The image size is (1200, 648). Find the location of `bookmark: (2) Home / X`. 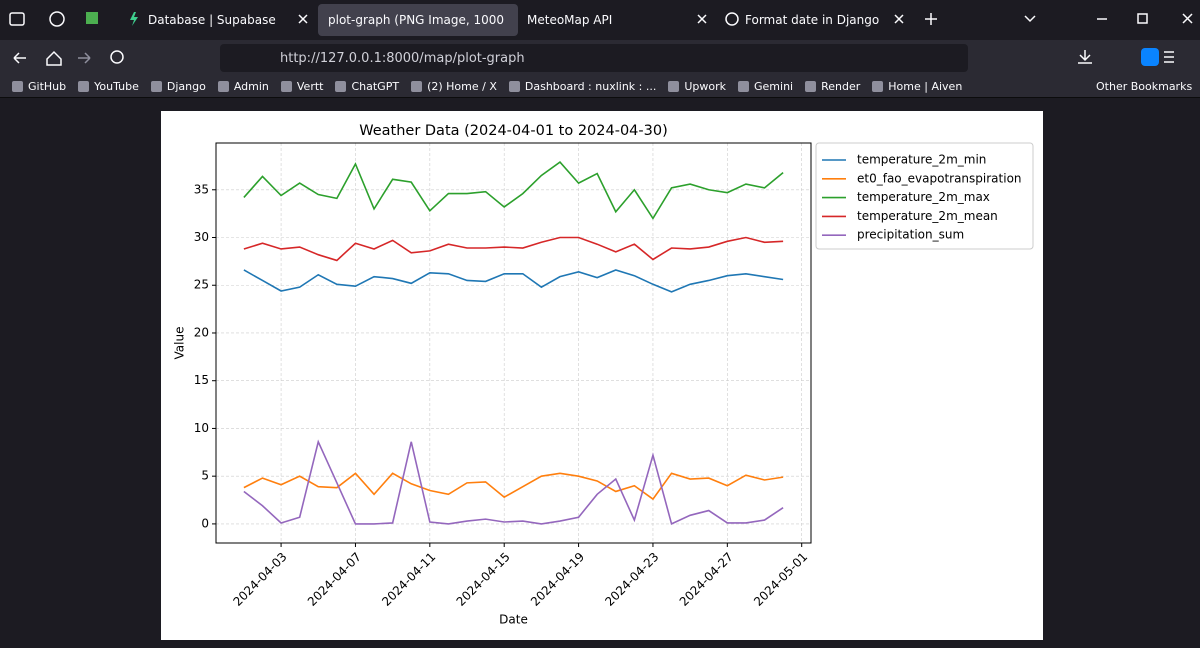

bookmark: (2) Home / X is located at coordinates (454, 86).